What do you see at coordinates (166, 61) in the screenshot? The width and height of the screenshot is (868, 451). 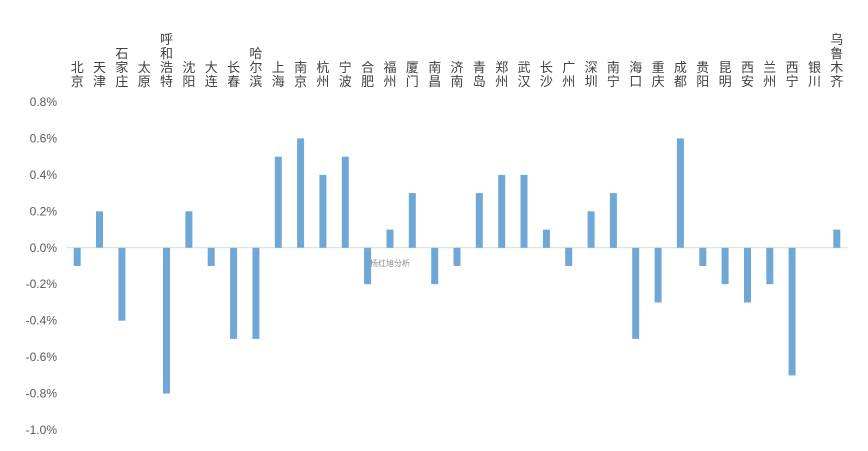 I see `category-label: 呼和浩特` at bounding box center [166, 61].